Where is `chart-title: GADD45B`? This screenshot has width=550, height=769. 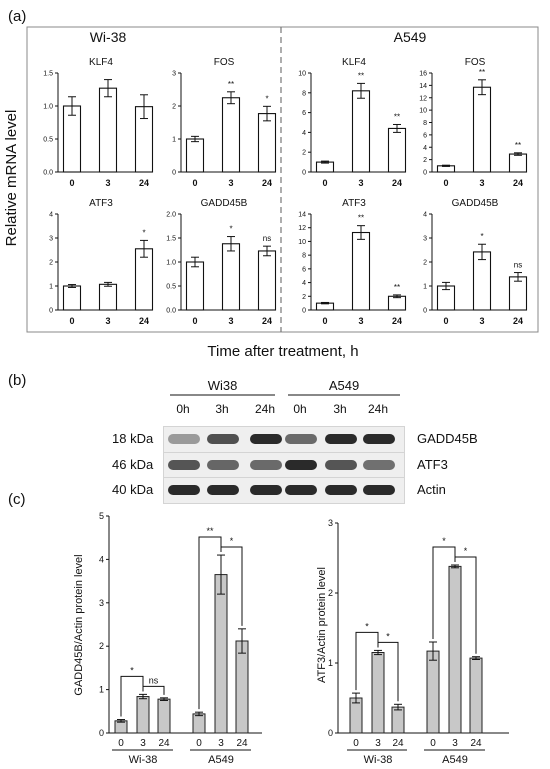 chart-title: GADD45B is located at coordinates (224, 203).